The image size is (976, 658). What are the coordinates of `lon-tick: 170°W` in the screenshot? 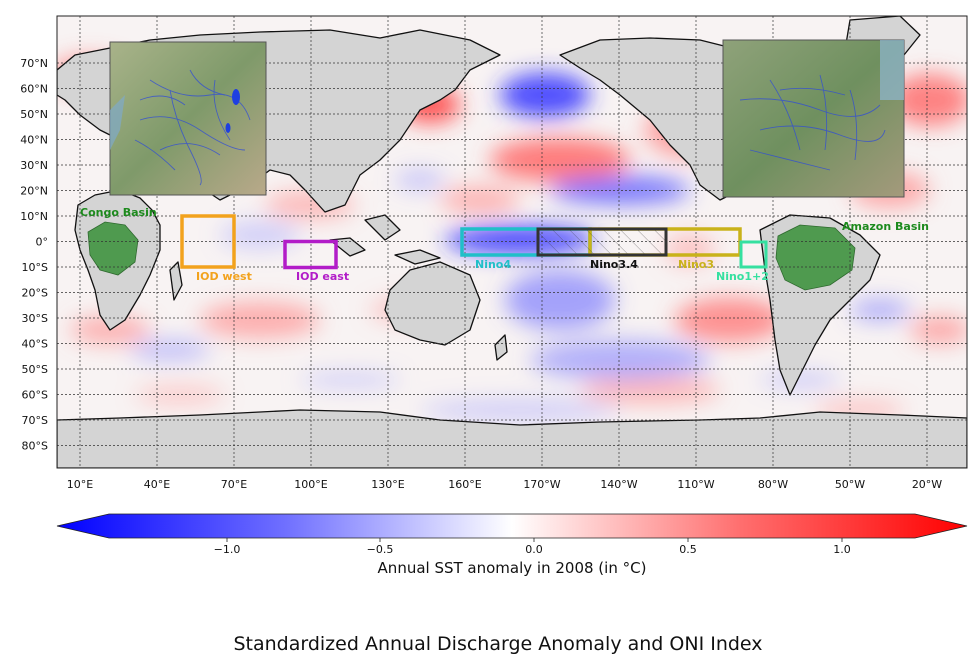 It's located at (541, 484).